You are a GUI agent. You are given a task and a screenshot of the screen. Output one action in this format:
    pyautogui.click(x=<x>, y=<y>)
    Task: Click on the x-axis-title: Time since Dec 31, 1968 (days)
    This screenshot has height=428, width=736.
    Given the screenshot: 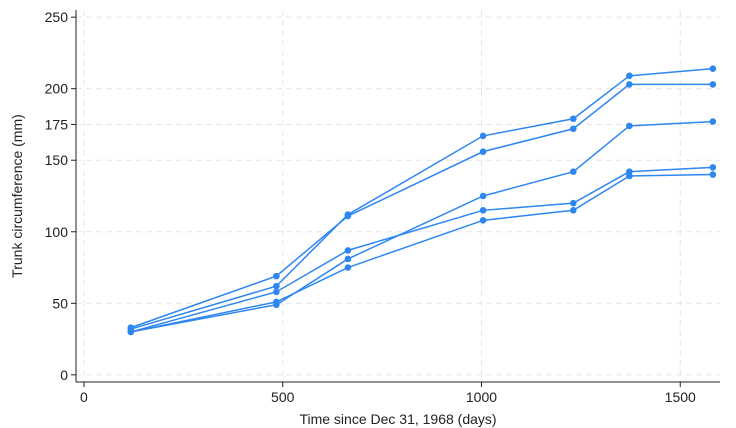 What is the action you would take?
    pyautogui.click(x=397, y=419)
    